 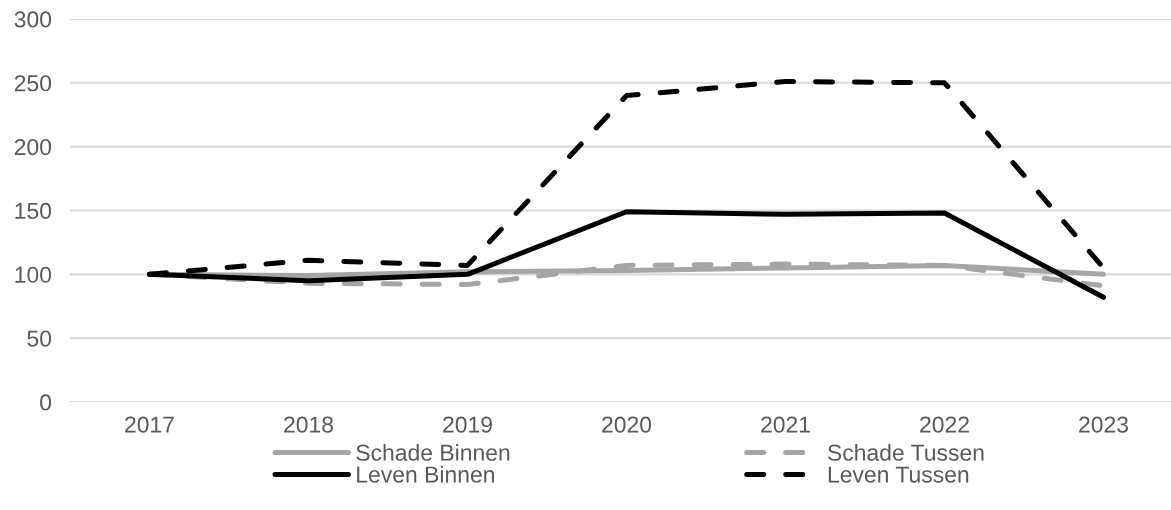 What do you see at coordinates (33, 274) in the screenshot?
I see `y-tick-label: 100` at bounding box center [33, 274].